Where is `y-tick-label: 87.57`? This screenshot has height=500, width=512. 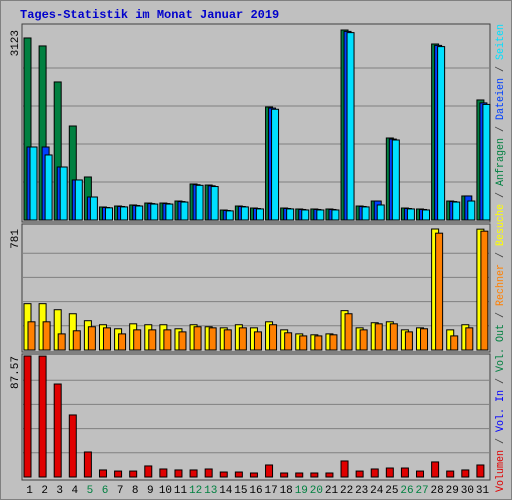 y-tick-label: 87.57 is located at coordinates (16, 372).